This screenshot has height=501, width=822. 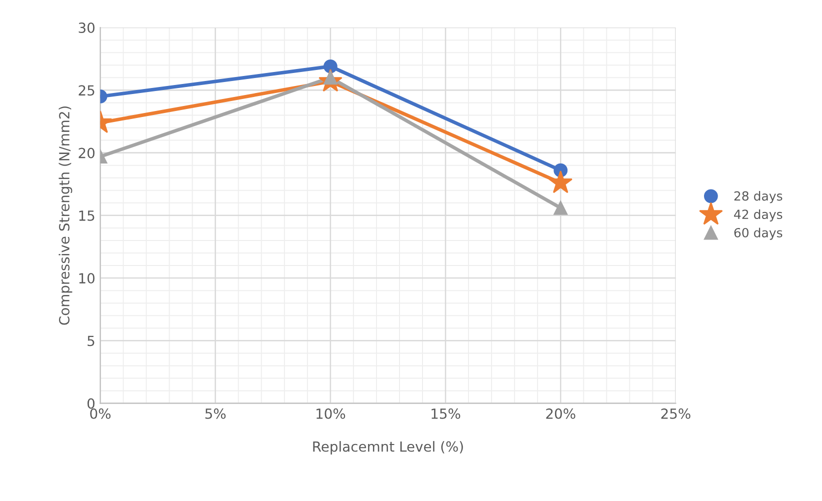 I want to click on x-tick-label: 25%, so click(x=675, y=413).